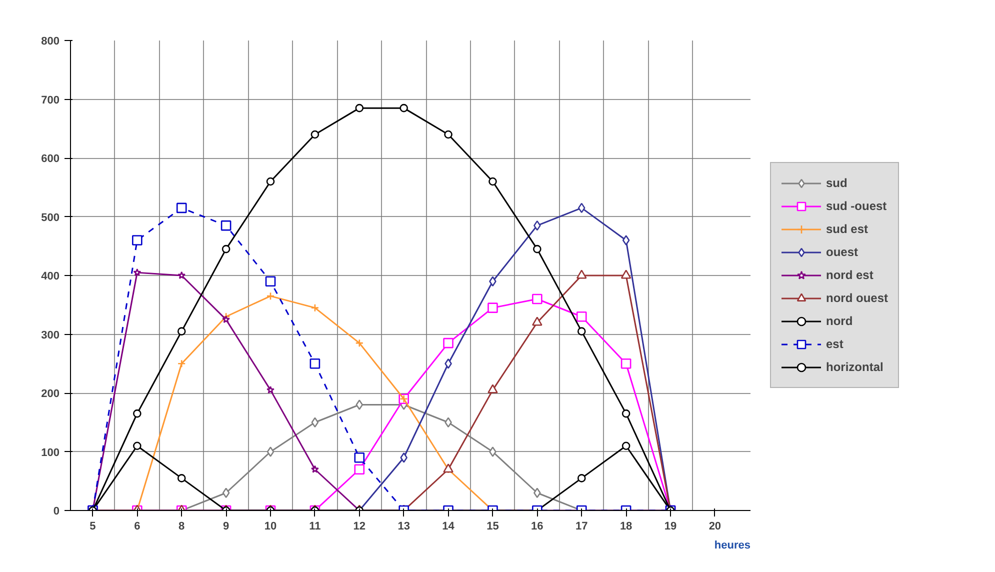 The height and width of the screenshot is (572, 995). Describe the element at coordinates (842, 252) in the screenshot. I see `legend-label: ouest` at that location.